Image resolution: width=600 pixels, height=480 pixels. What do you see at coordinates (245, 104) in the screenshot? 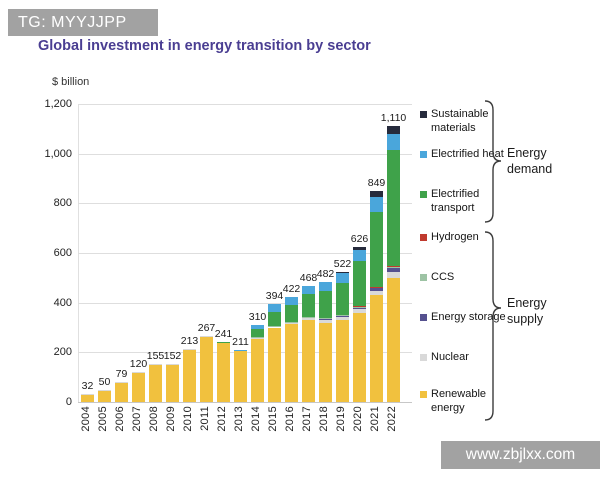
I see `gridline-1,200` at bounding box center [245, 104].